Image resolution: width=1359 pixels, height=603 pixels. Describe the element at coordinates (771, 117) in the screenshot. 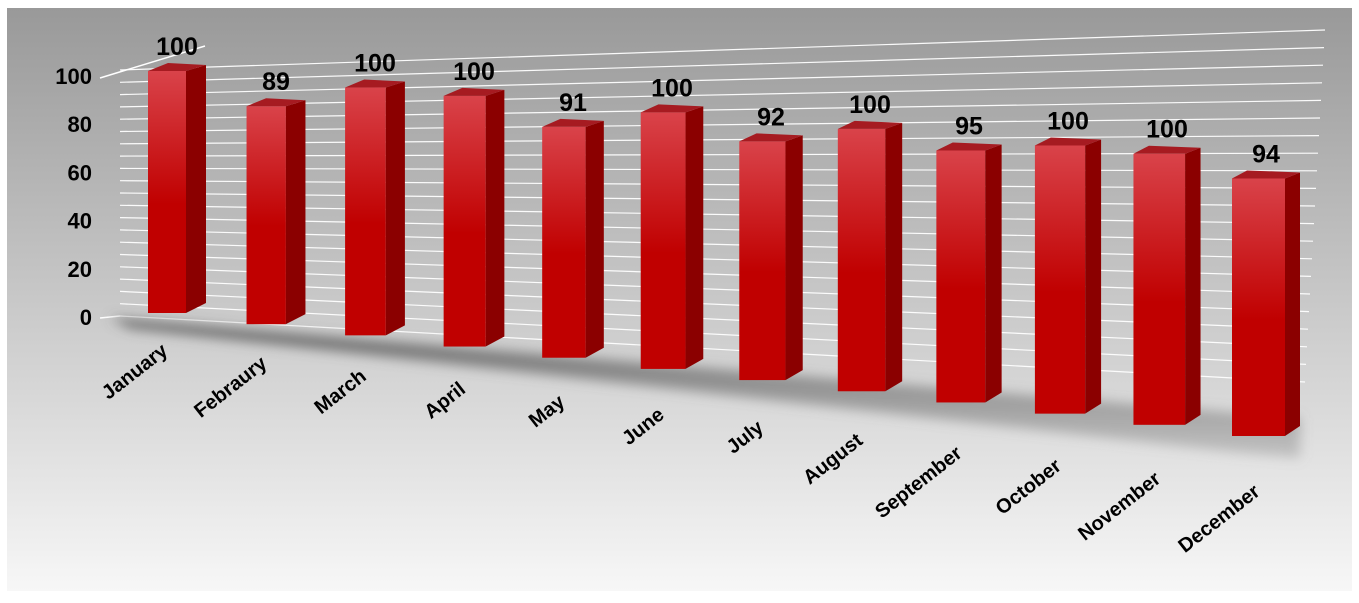

I see `data-label: 92` at that location.